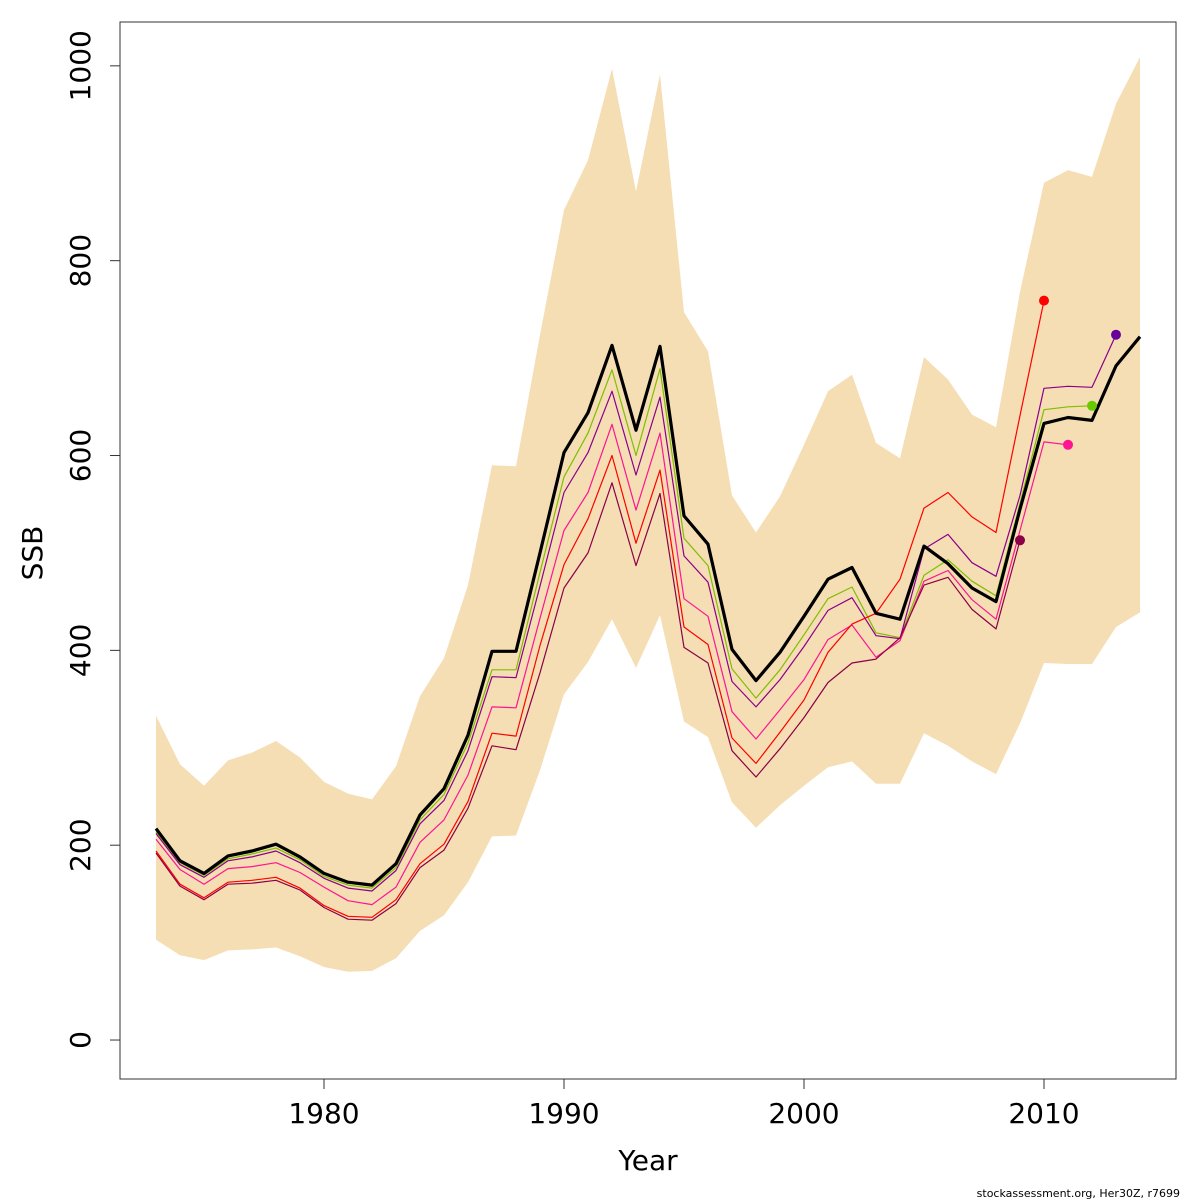 This screenshot has height=1200, width=1200. What do you see at coordinates (80, 1040) in the screenshot?
I see `y-tick-label-0: 0` at bounding box center [80, 1040].